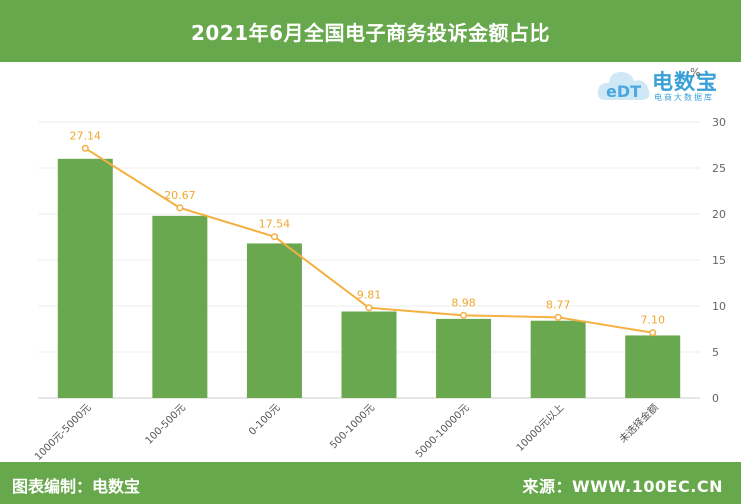 The width and height of the screenshot is (741, 504). I want to click on data-label: 9.81, so click(369, 295).